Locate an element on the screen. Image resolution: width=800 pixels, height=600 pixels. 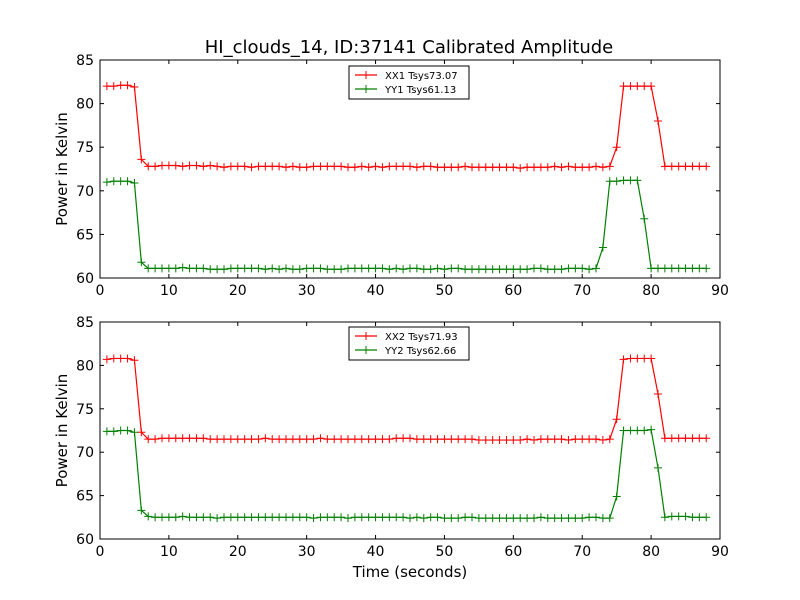
y-tick-label: 65 is located at coordinates (85, 235).